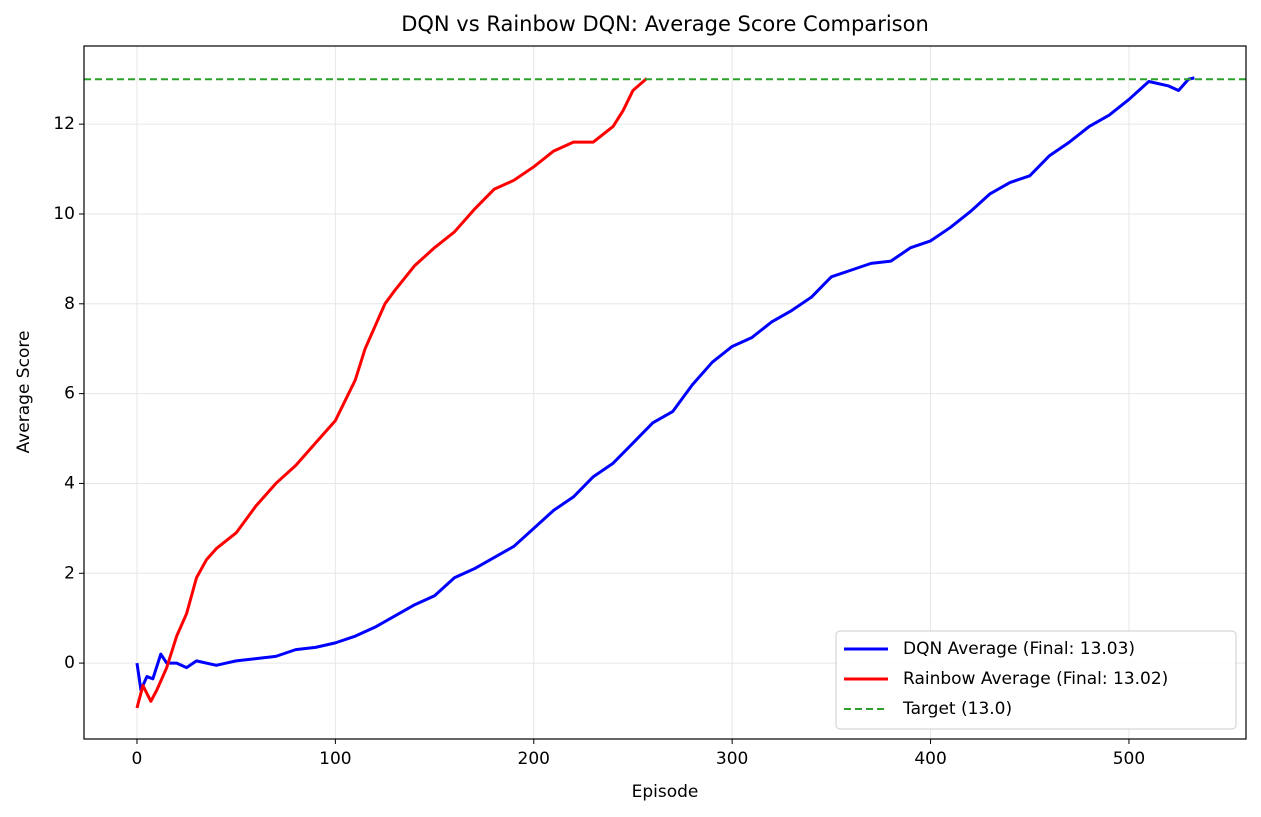  Describe the element at coordinates (64, 124) in the screenshot. I see `y-tick-label: 12` at that location.